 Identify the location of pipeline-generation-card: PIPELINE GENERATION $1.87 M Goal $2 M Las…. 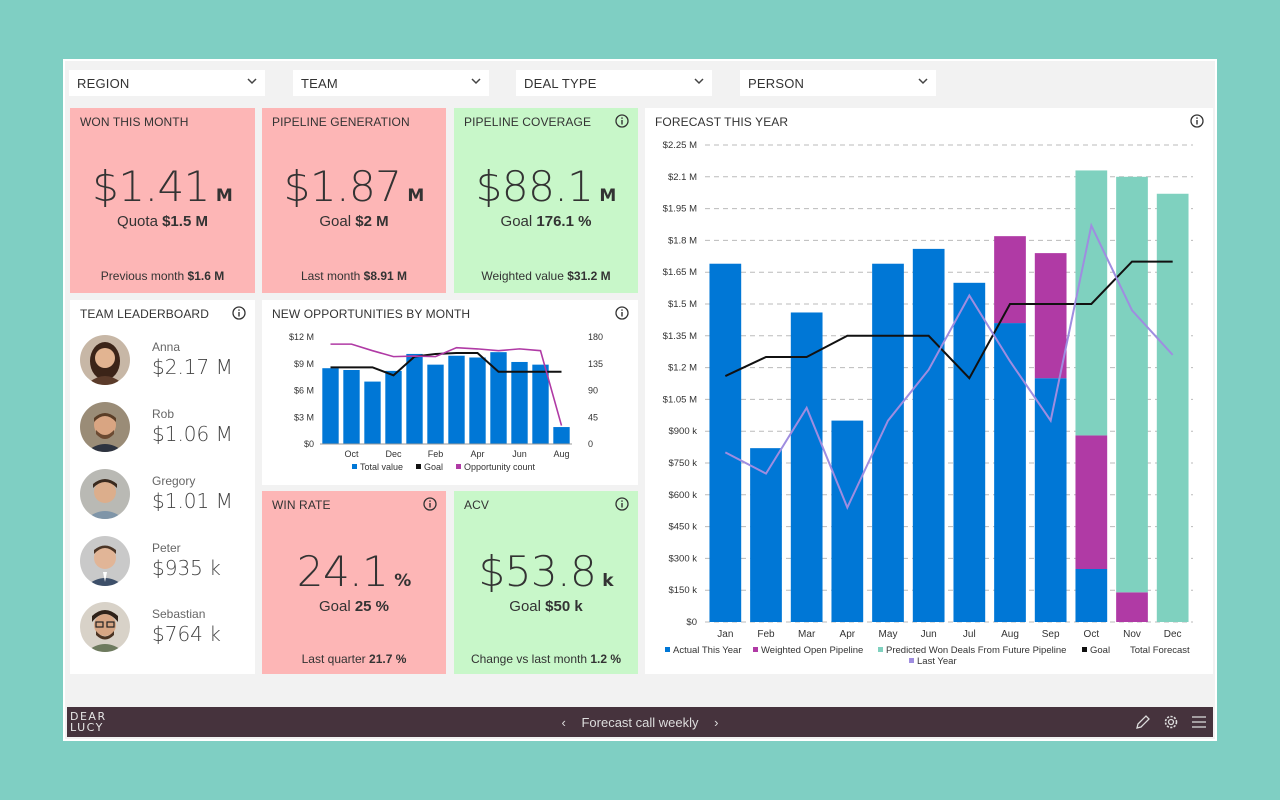
(354, 200).